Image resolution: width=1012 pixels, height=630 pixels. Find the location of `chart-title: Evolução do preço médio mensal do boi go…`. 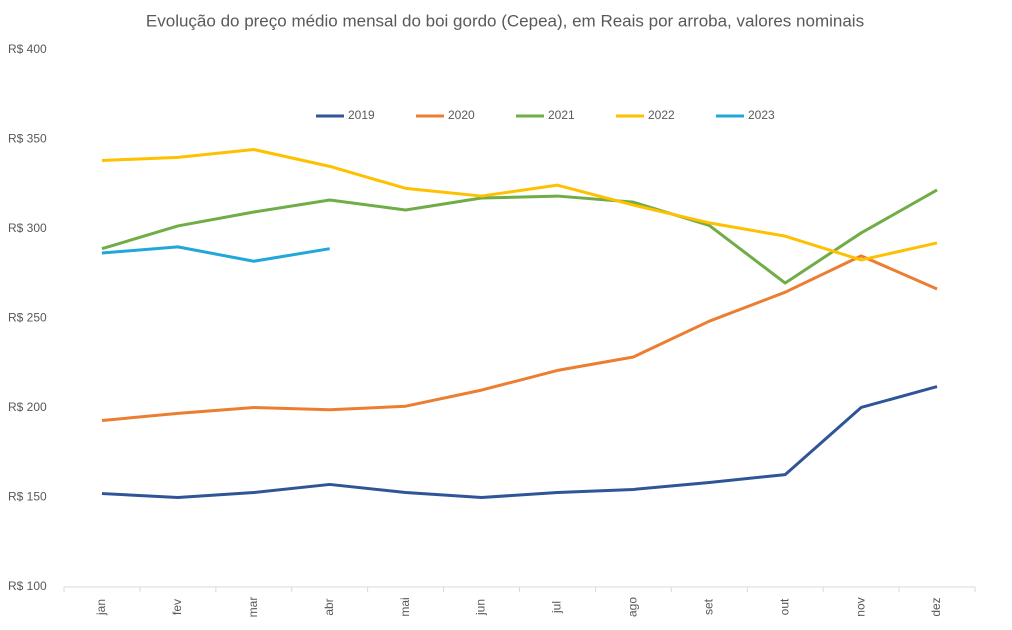

chart-title: Evolução do preço médio mensal do boi go… is located at coordinates (505, 20).